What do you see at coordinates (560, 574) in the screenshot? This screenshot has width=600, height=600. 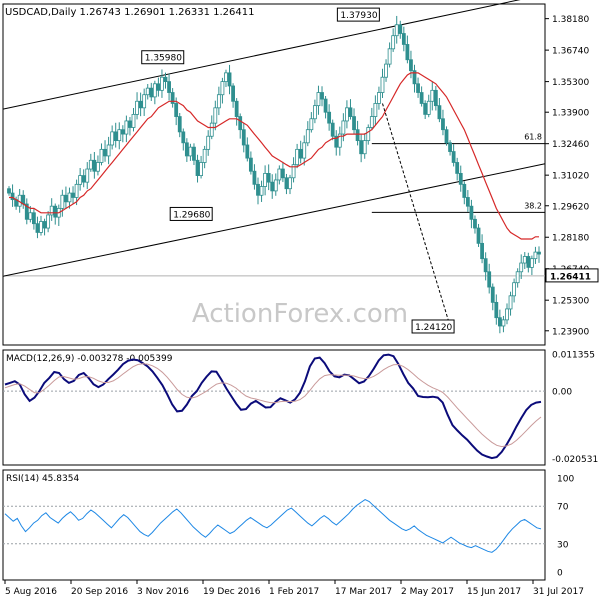 I see `rsi-y-tick-label: 0` at bounding box center [560, 574].